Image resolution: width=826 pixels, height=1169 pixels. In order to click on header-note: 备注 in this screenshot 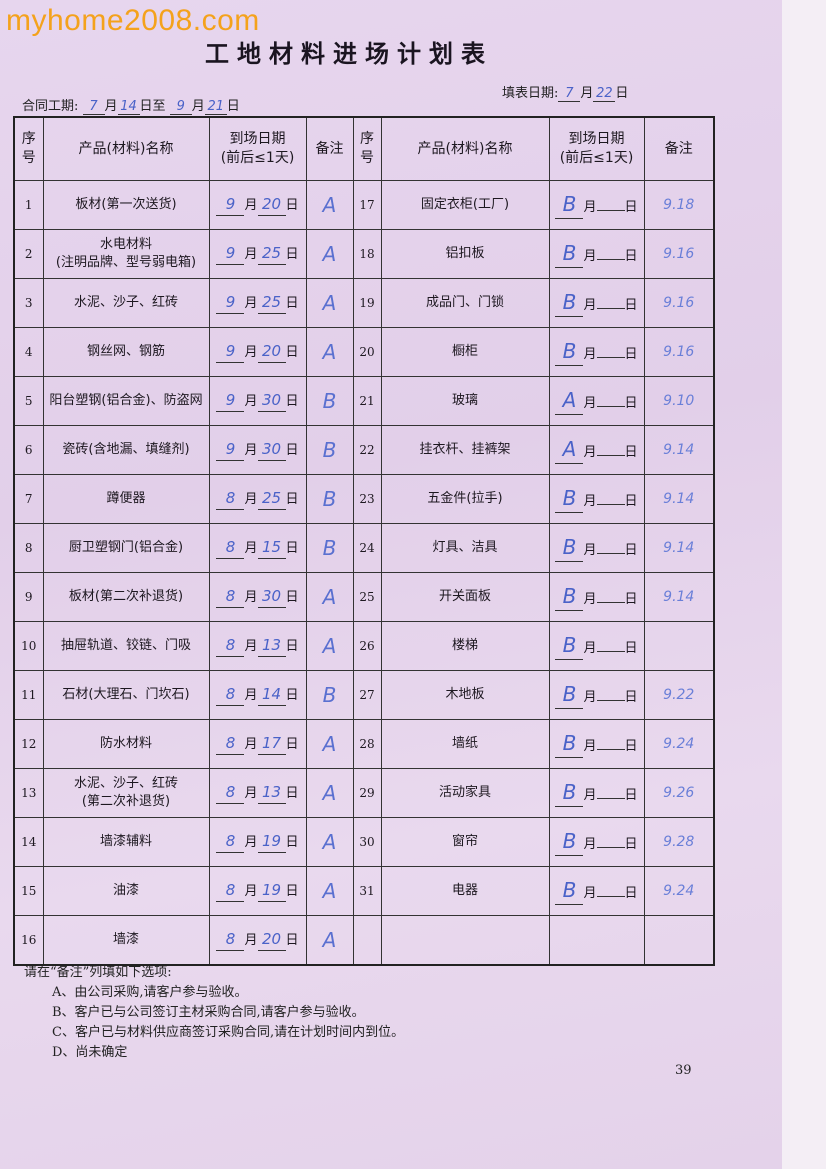, I will do `click(679, 148)`.